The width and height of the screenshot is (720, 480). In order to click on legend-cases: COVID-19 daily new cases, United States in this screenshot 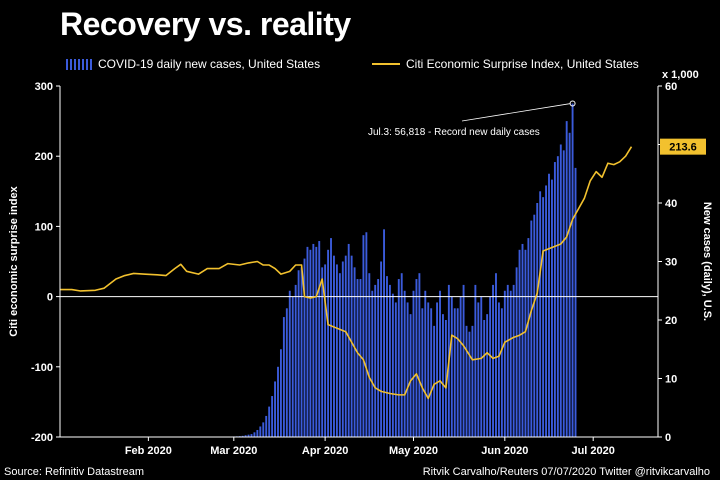, I will do `click(193, 64)`.